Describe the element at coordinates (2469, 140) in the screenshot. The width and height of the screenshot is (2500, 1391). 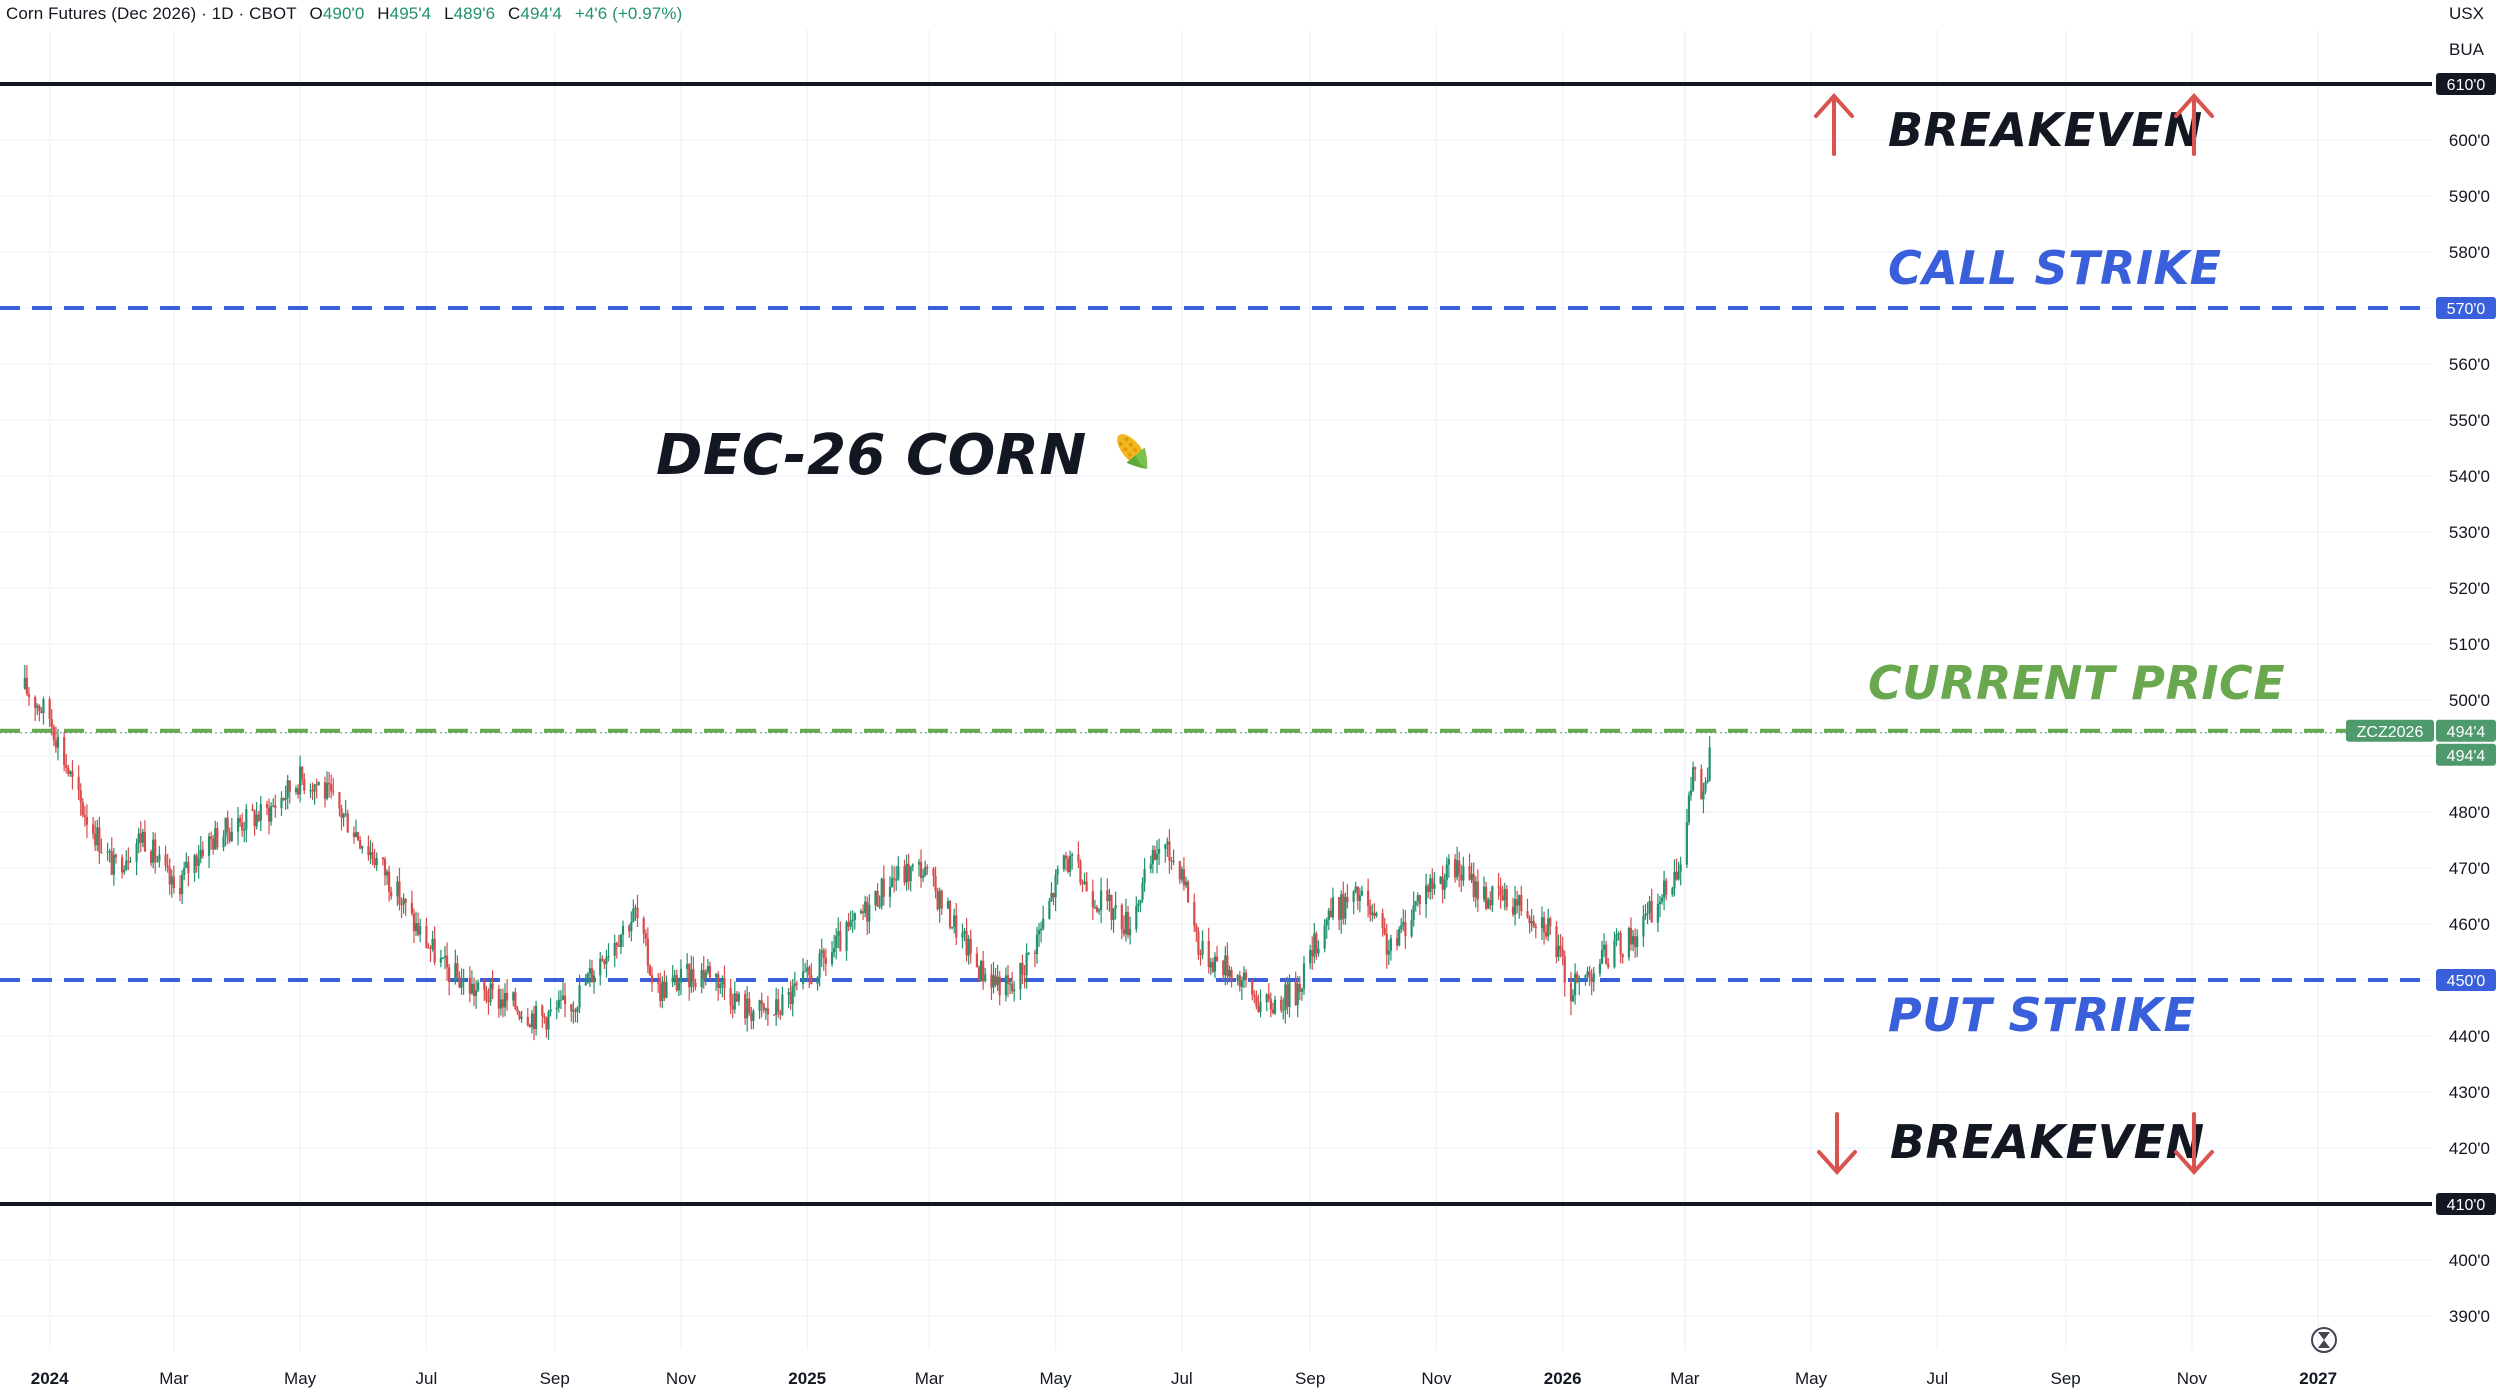
I see `price-tick-label: 600'0` at that location.